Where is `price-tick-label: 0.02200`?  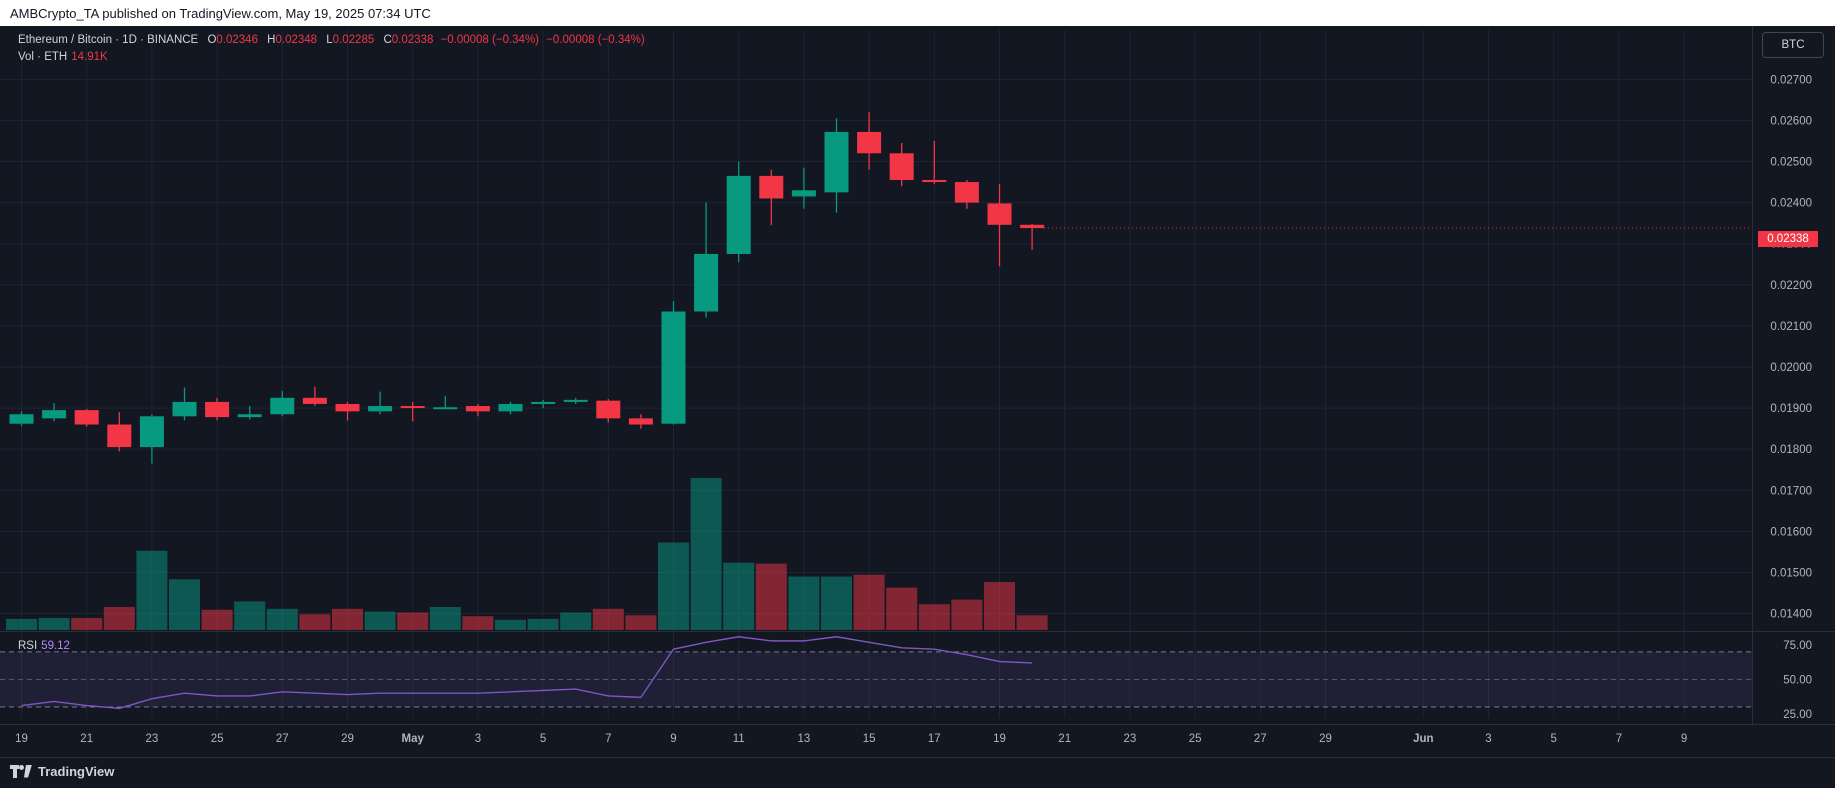
price-tick-label: 0.02200 is located at coordinates (1791, 286).